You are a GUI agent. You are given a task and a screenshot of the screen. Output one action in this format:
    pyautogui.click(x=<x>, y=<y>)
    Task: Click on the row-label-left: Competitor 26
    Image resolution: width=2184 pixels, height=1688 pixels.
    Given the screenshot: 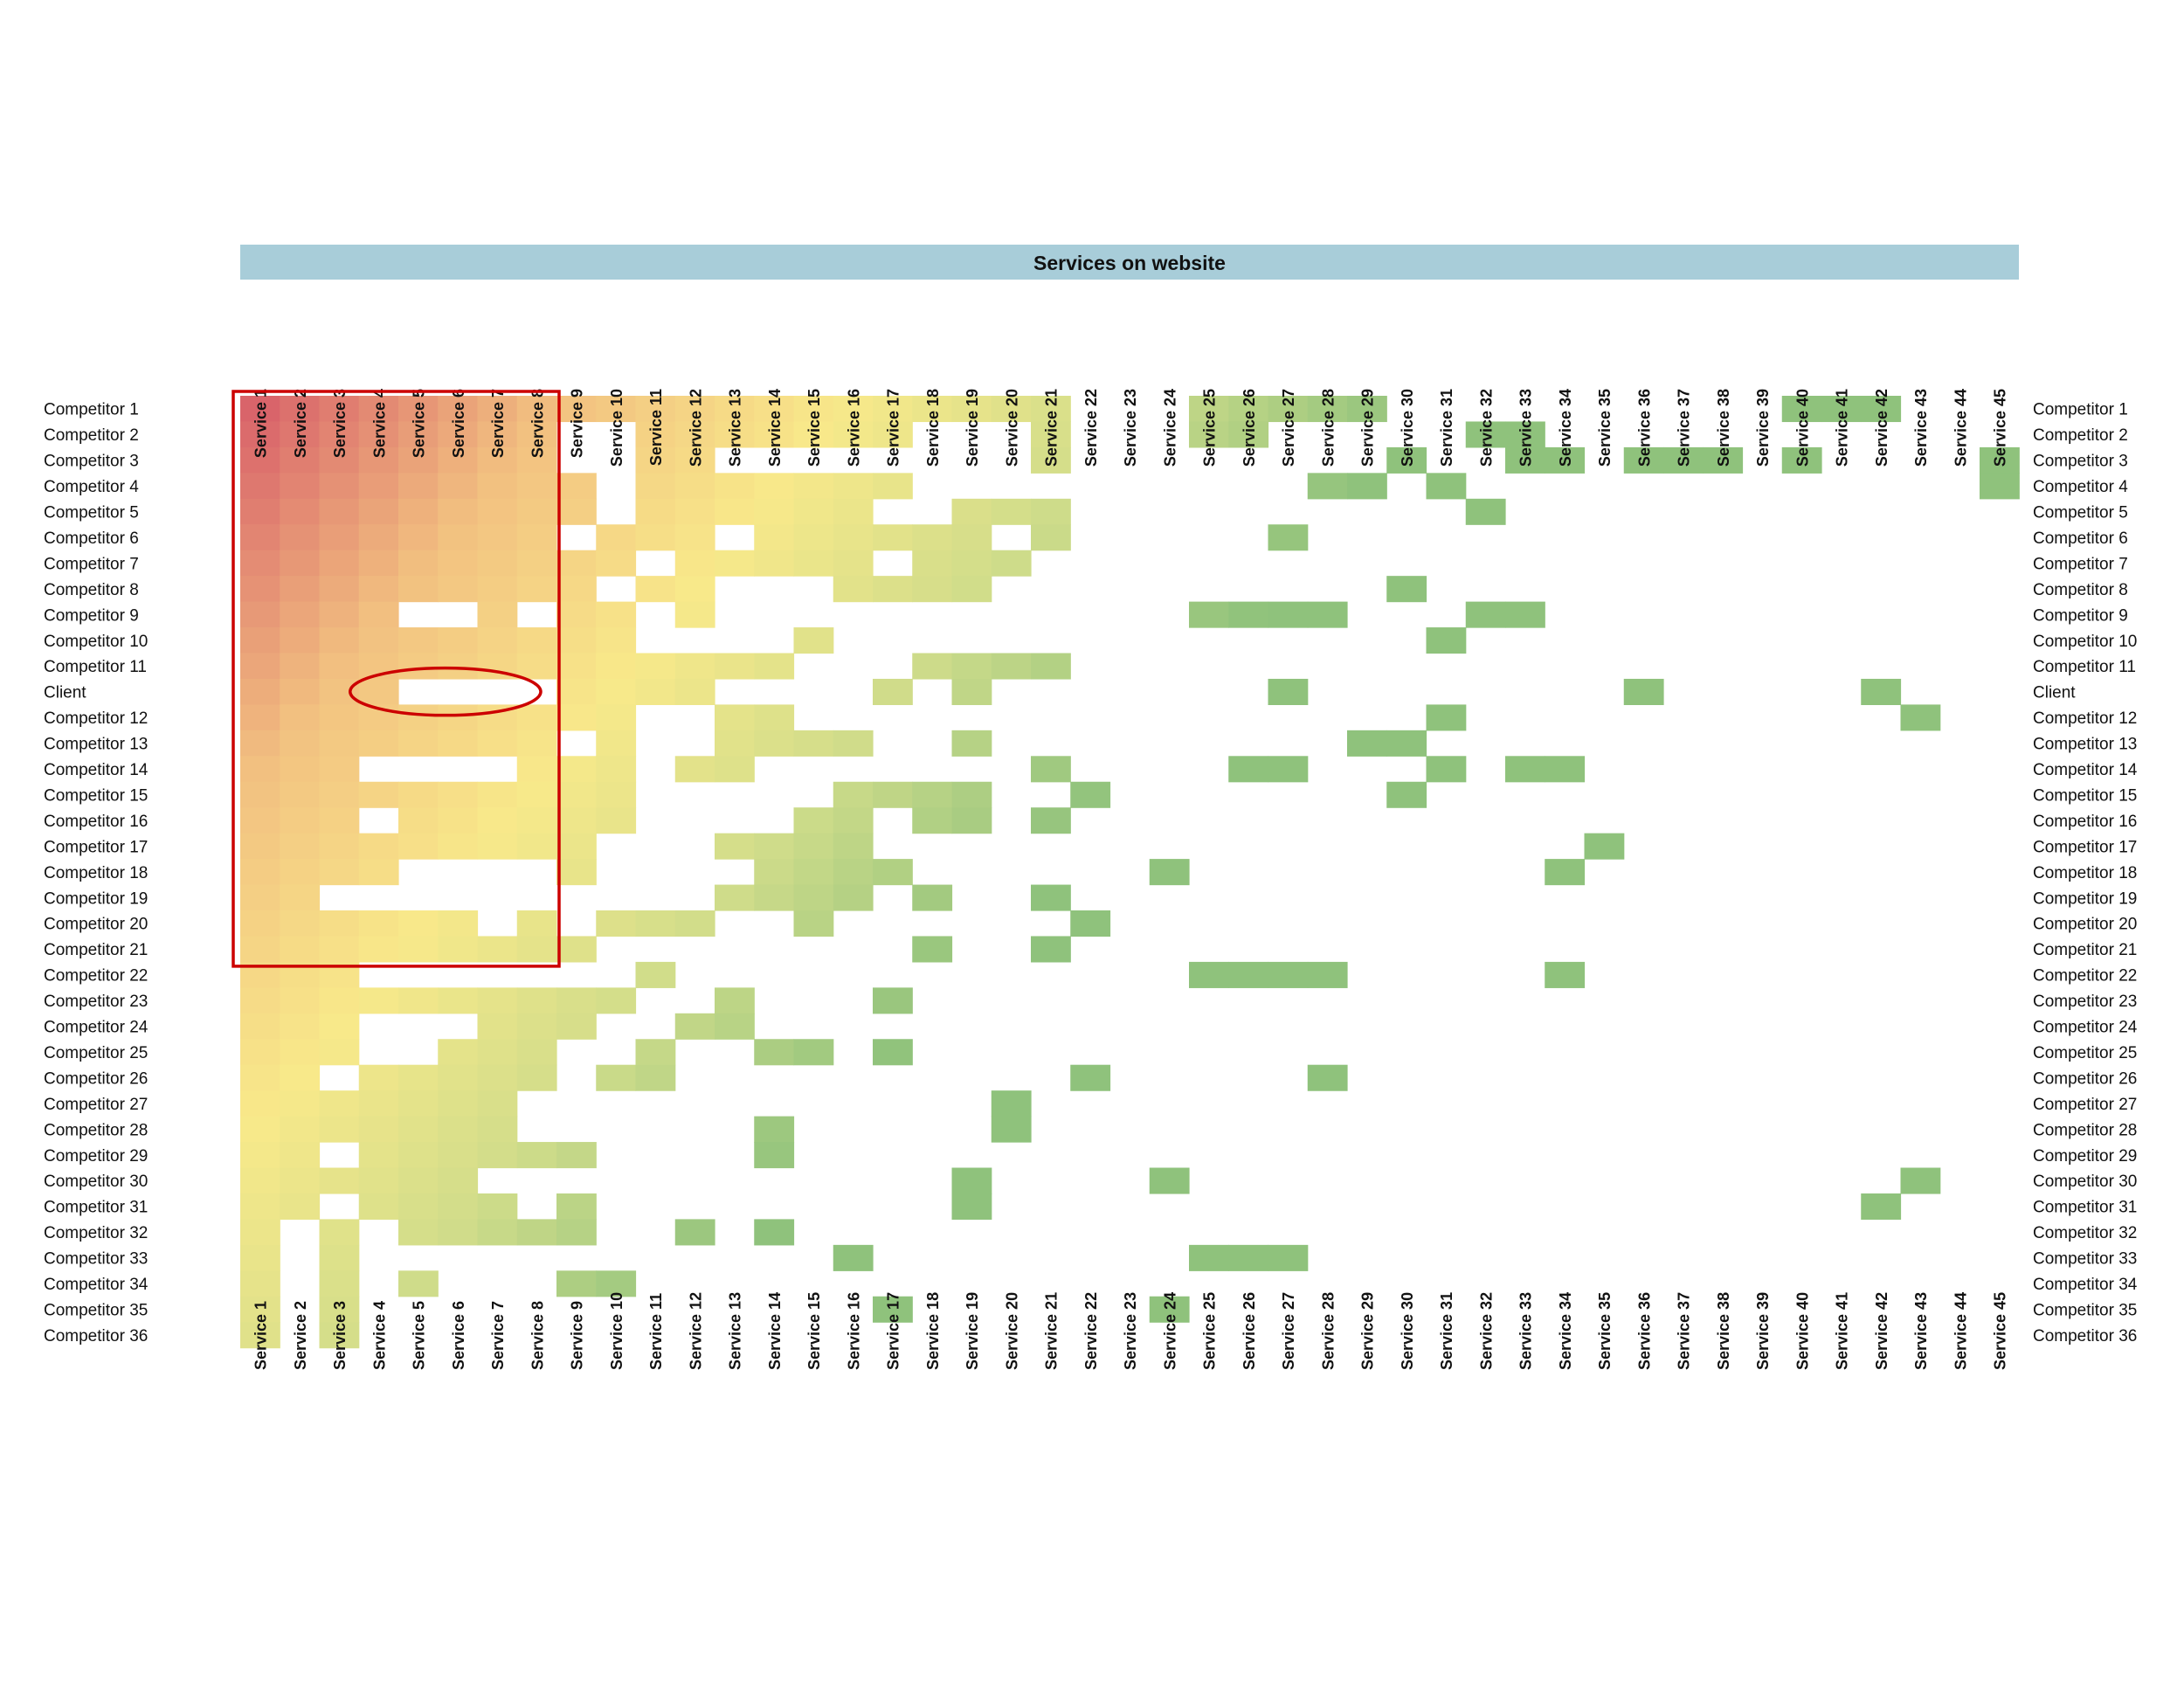 What is the action you would take?
    pyautogui.click(x=96, y=1078)
    